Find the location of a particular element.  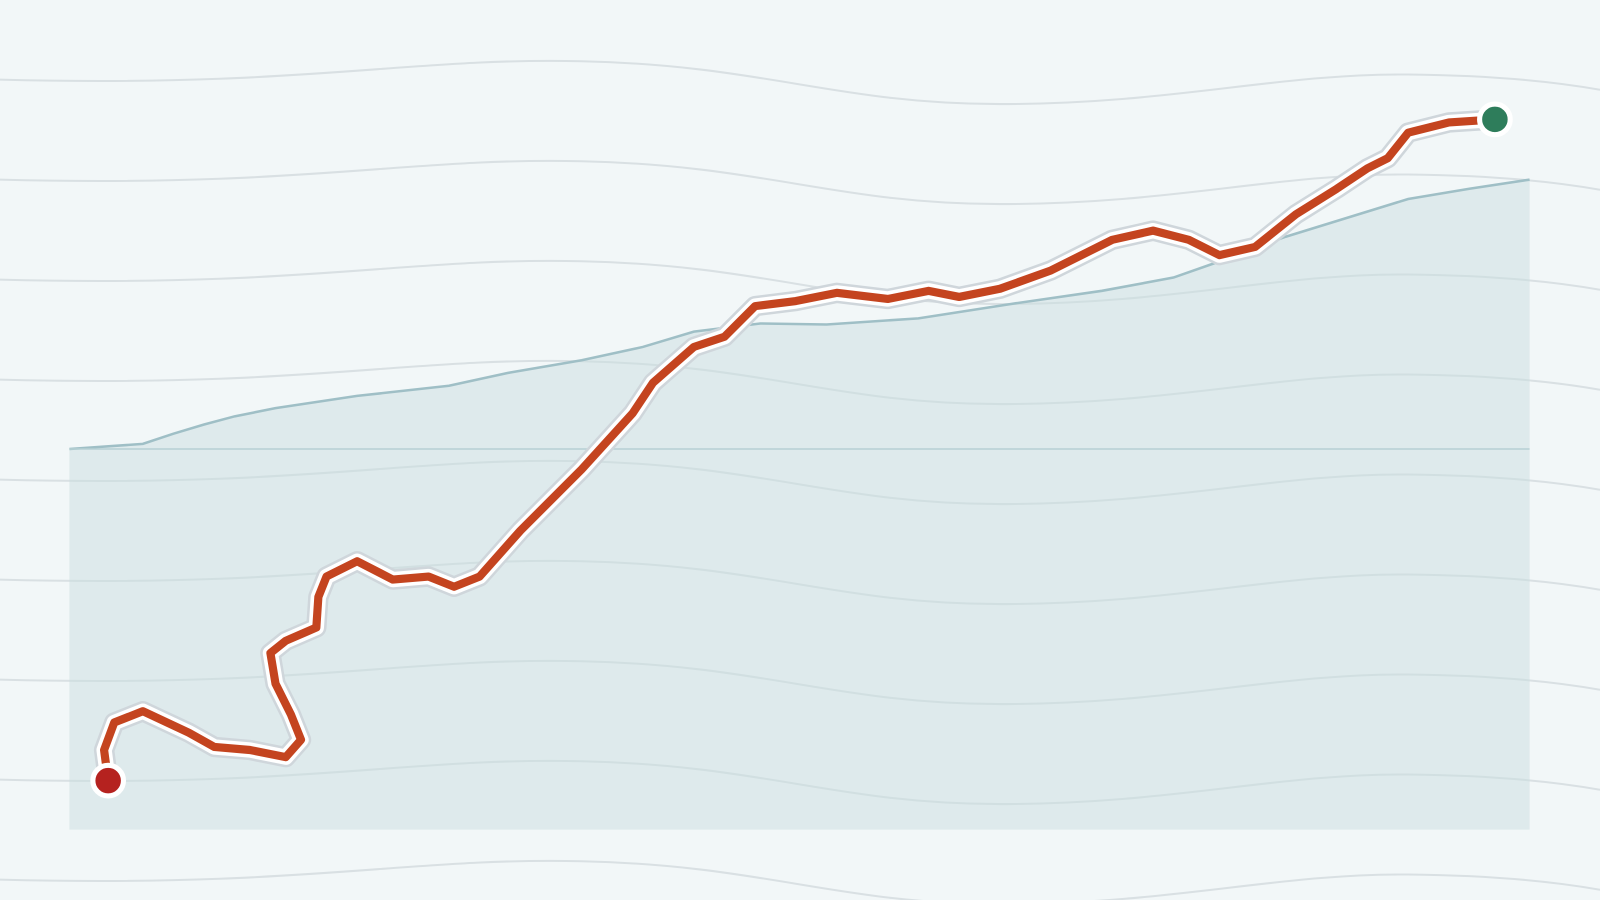

end-marker is located at coordinates (1495, 119).